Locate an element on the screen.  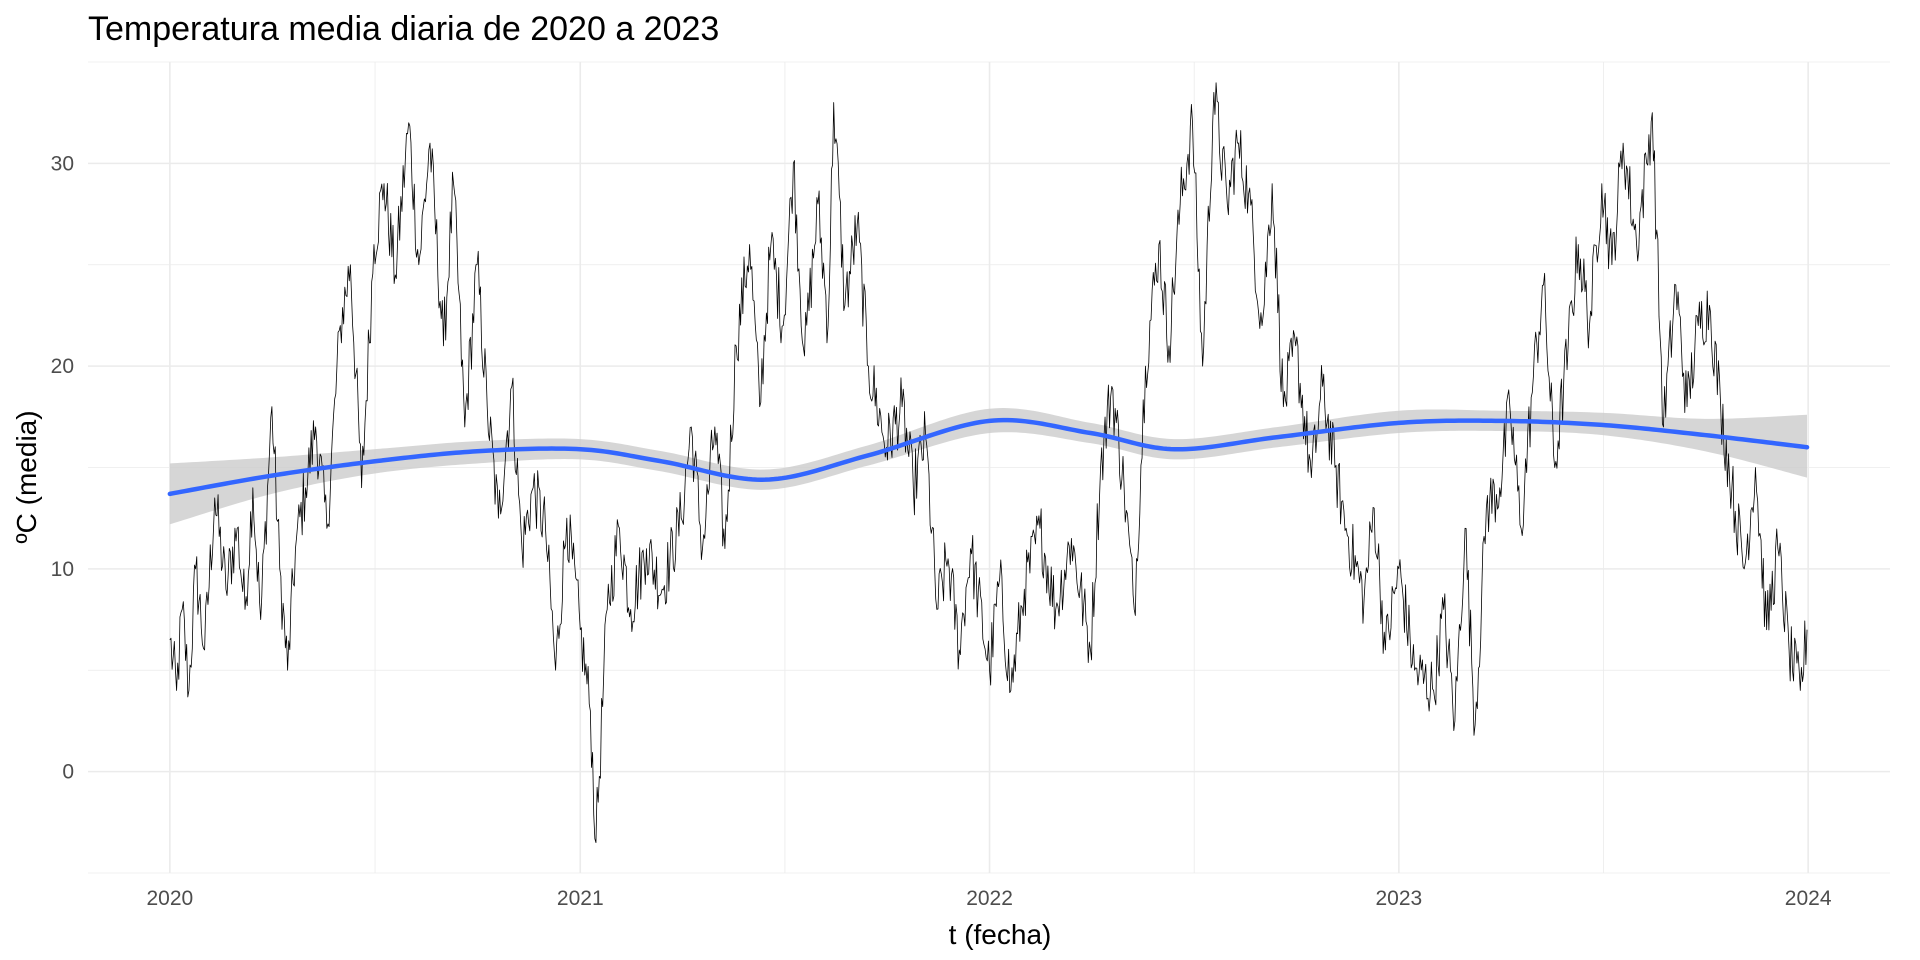
smooth-confidence-band is located at coordinates (988, 466).